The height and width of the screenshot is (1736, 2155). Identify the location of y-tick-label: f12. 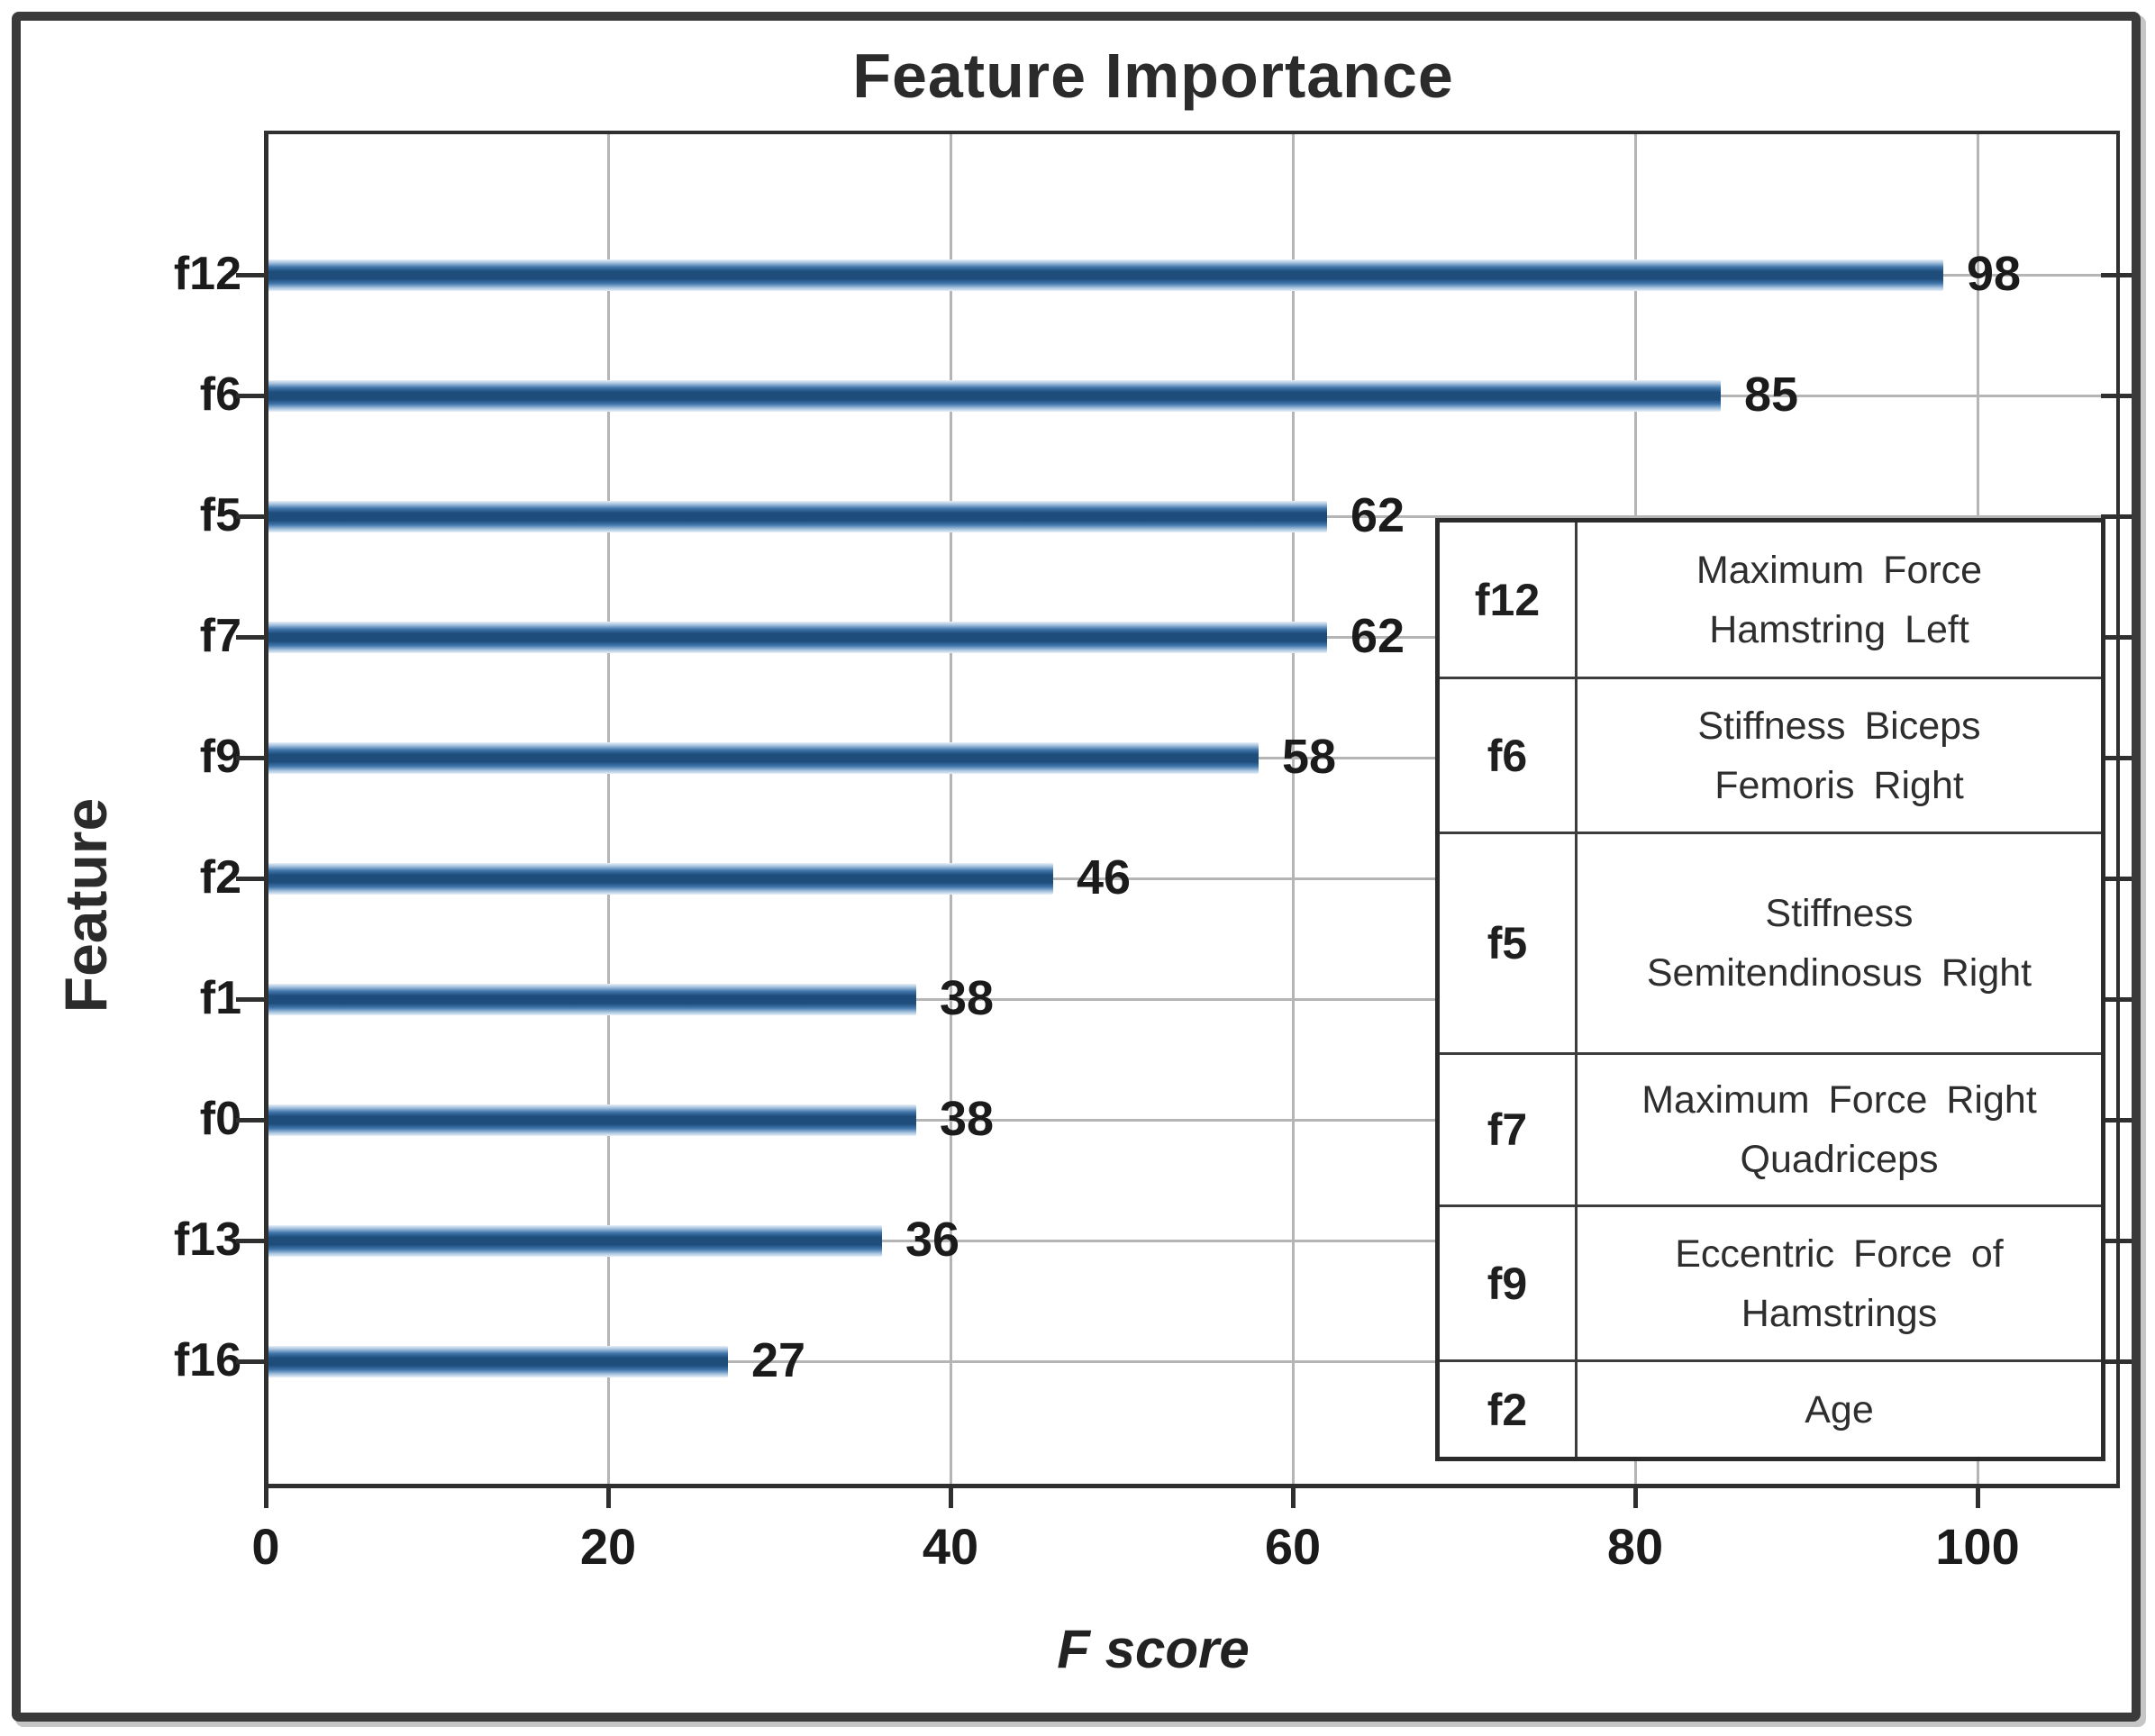
(207, 273).